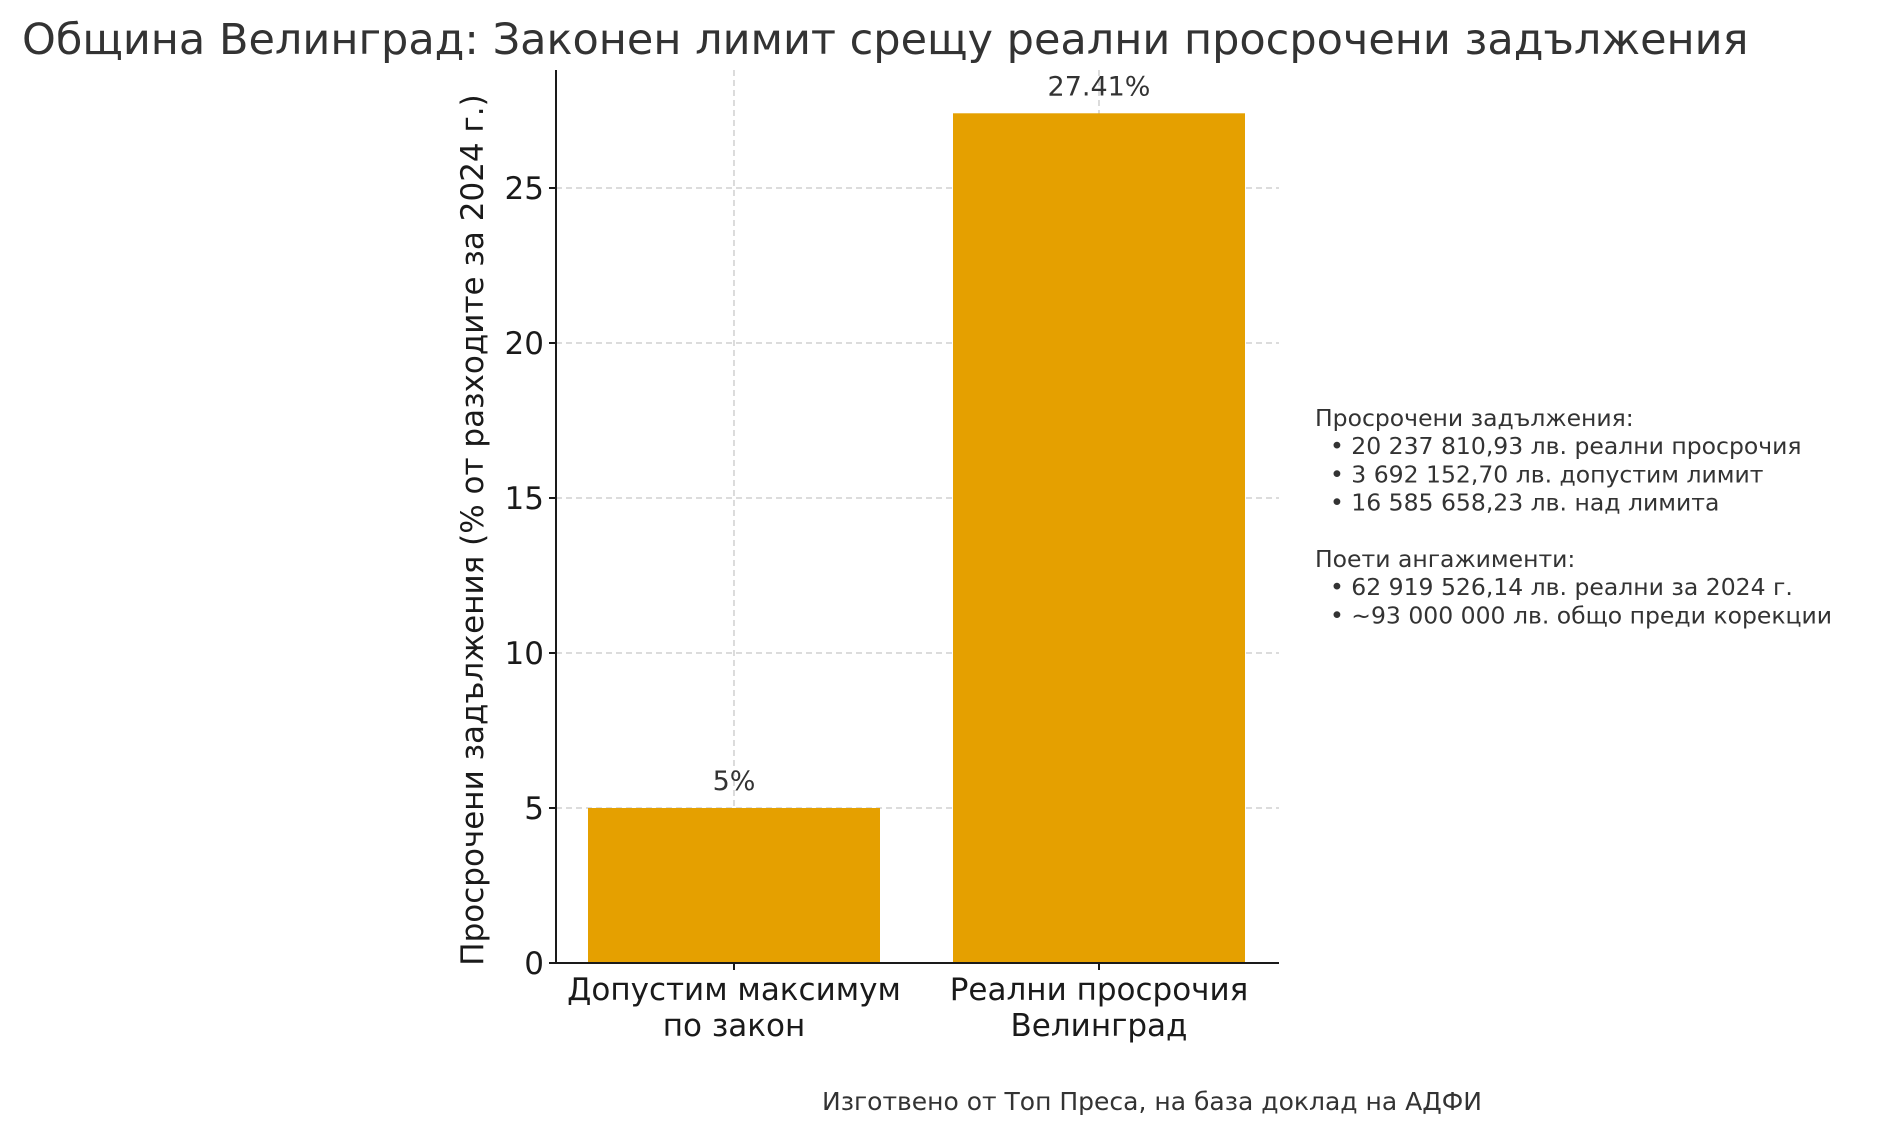 The width and height of the screenshot is (1878, 1131). What do you see at coordinates (734, 1026) in the screenshot?
I see `x-tick-label: по закон` at bounding box center [734, 1026].